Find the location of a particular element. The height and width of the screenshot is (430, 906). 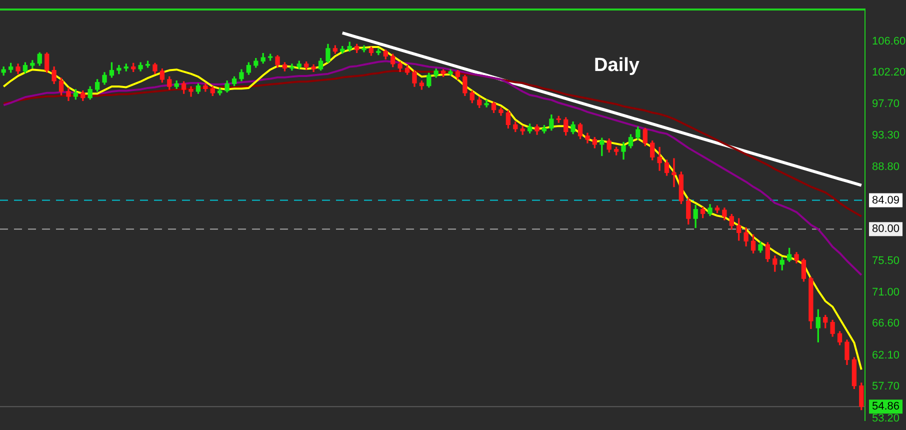

ref-line-label: 84.09 is located at coordinates (886, 200).